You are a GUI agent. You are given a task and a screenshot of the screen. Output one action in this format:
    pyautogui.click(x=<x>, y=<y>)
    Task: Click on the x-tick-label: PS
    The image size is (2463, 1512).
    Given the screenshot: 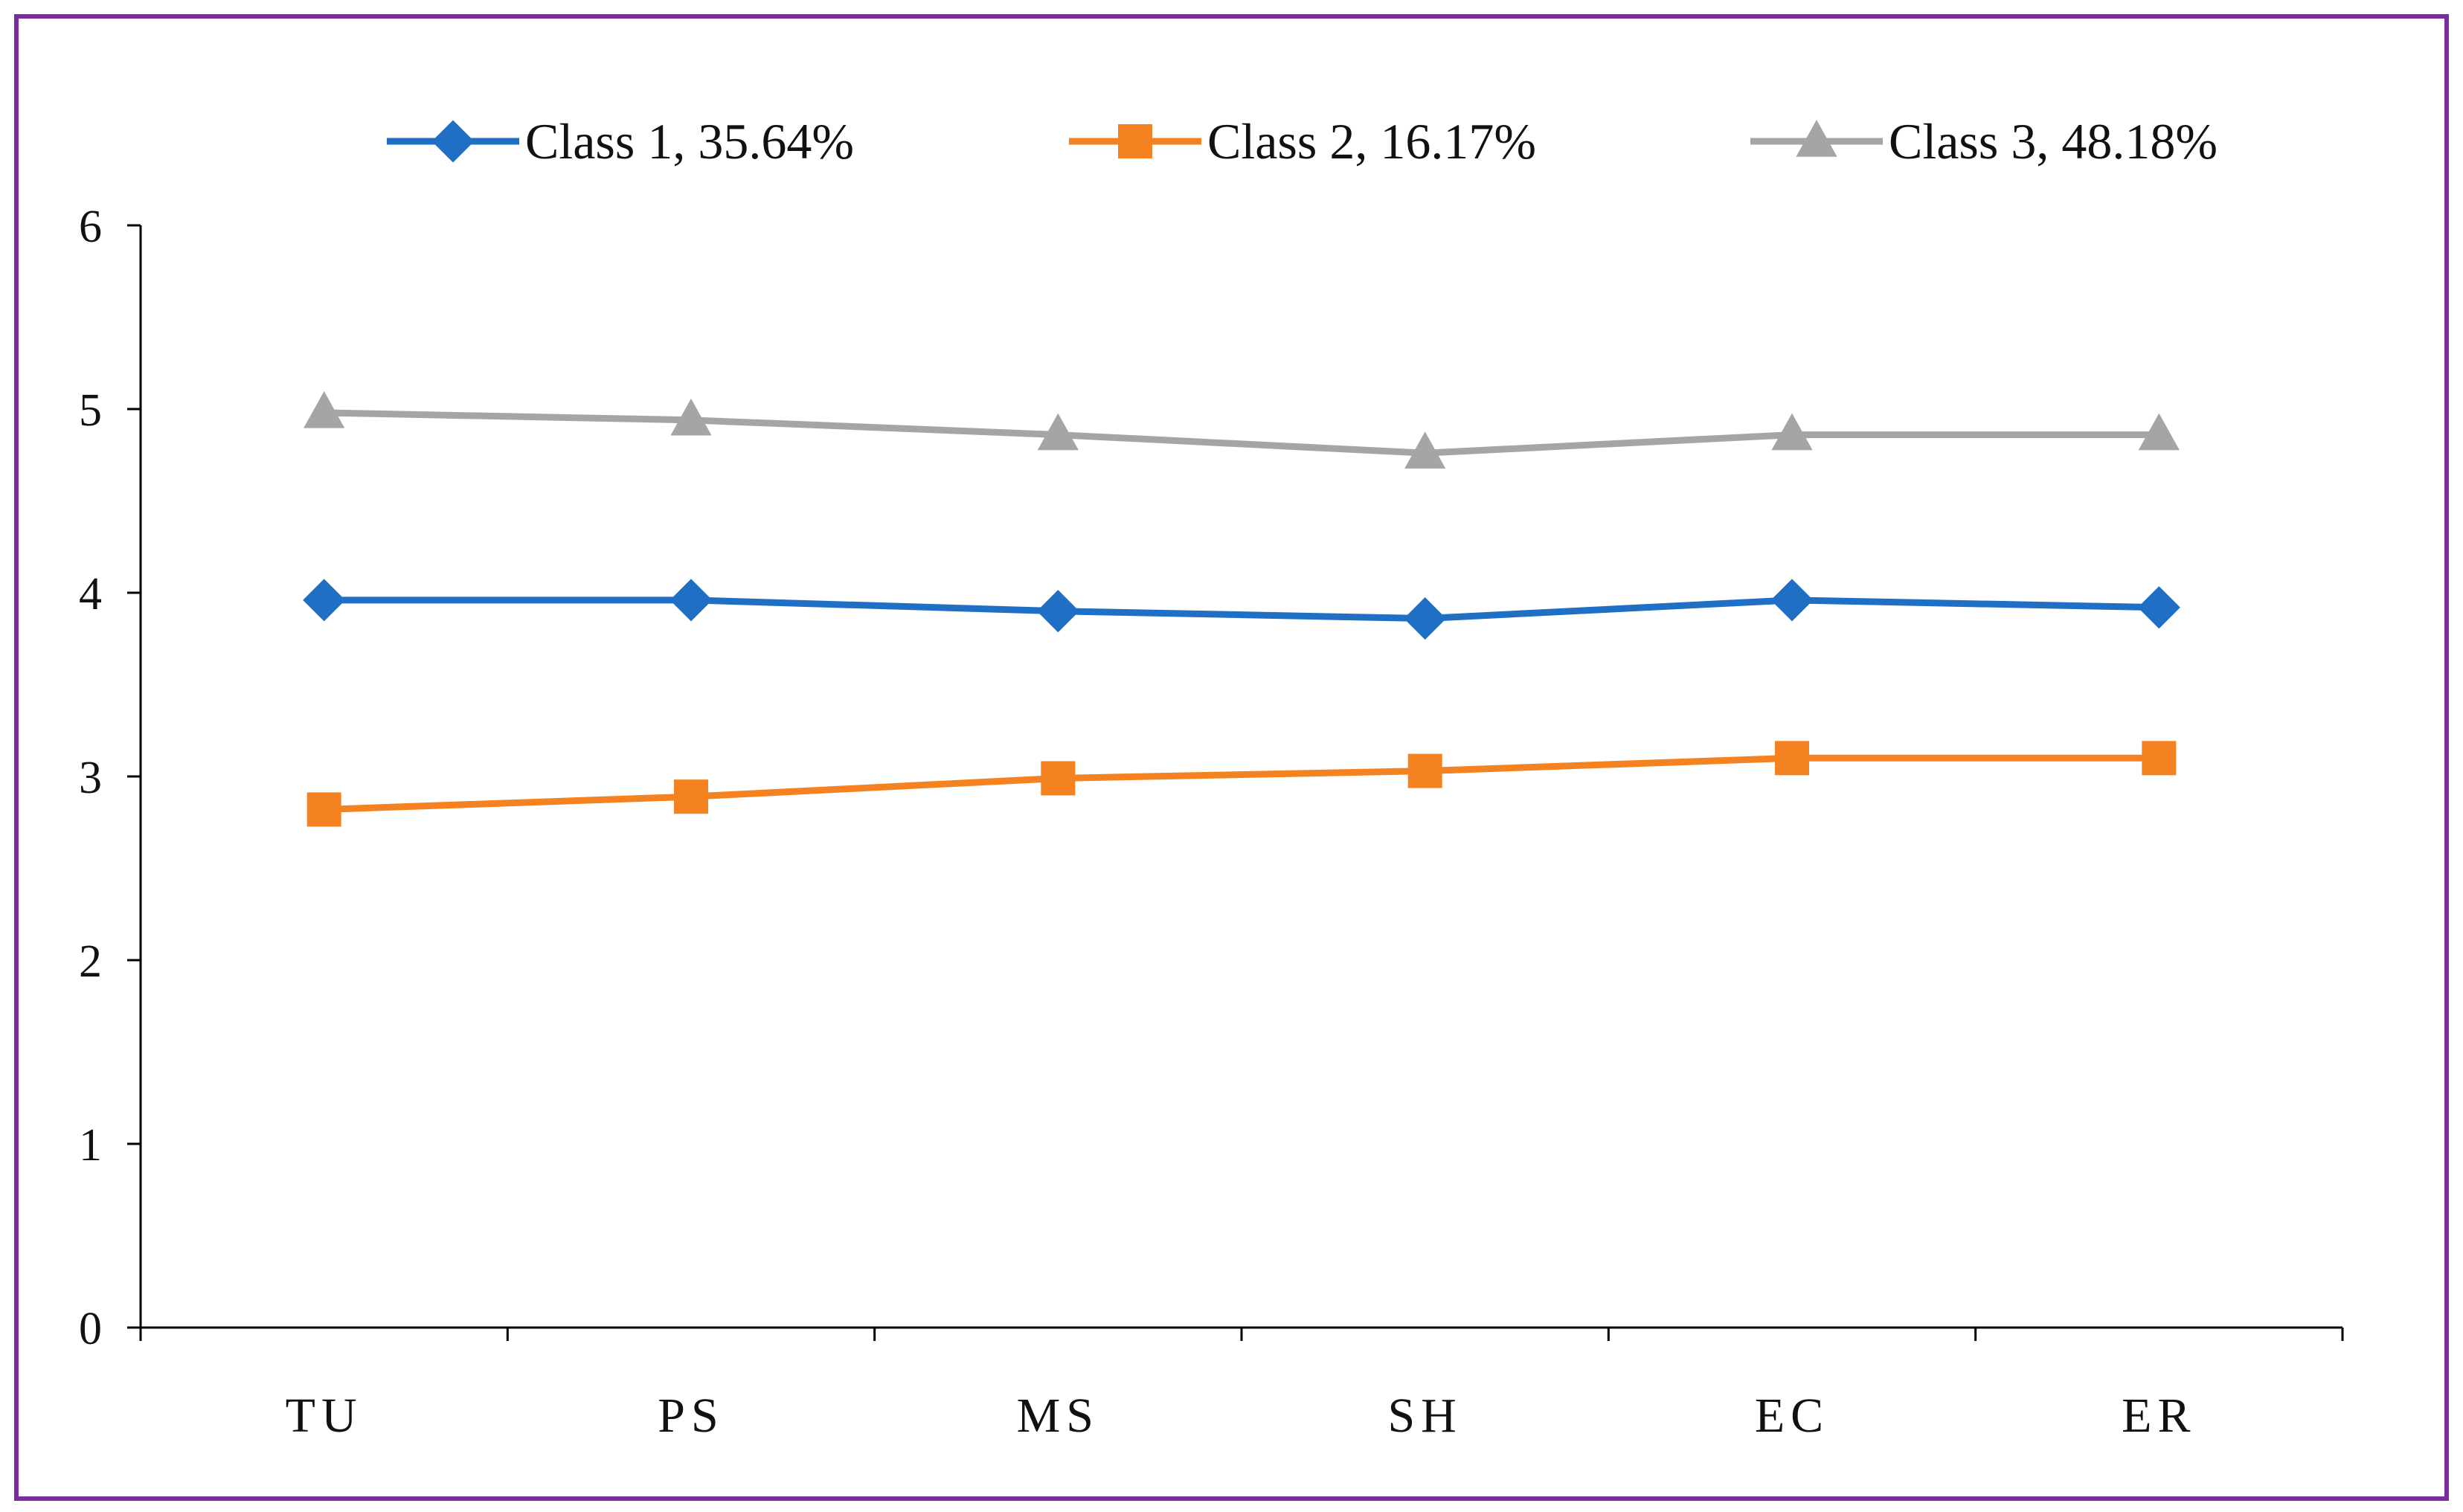 What is the action you would take?
    pyautogui.click(x=691, y=1416)
    